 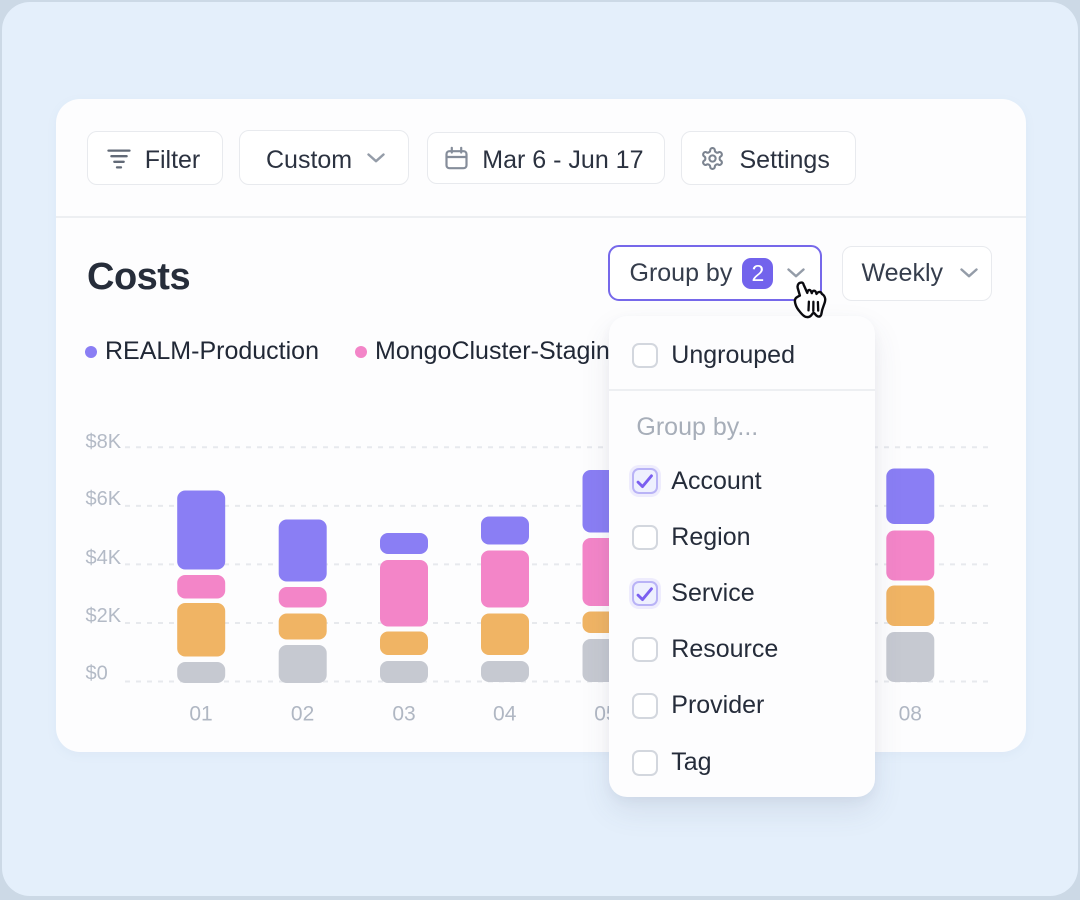 What do you see at coordinates (200, 714) in the screenshot?
I see `svg-text: 01` at bounding box center [200, 714].